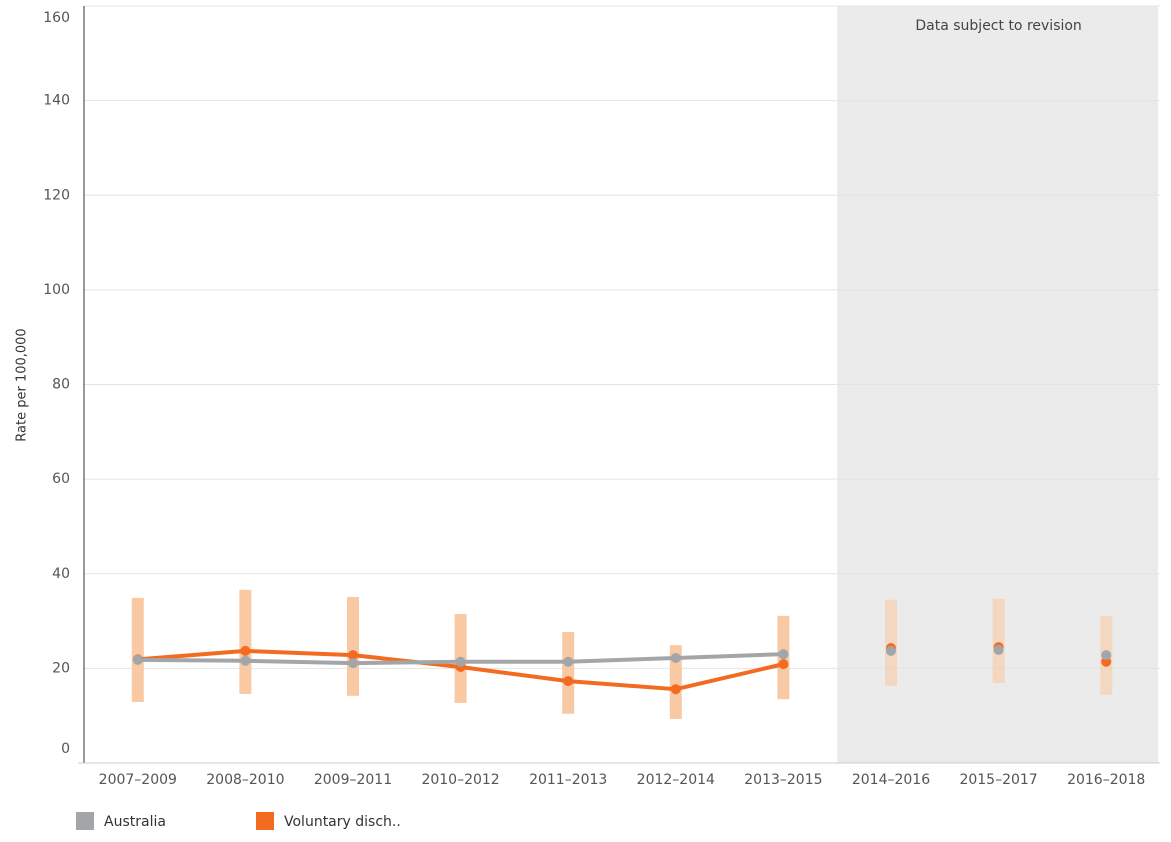 This screenshot has width=1171, height=842. Describe the element at coordinates (342, 822) in the screenshot. I see `legend-label: Voluntary disch..` at that location.